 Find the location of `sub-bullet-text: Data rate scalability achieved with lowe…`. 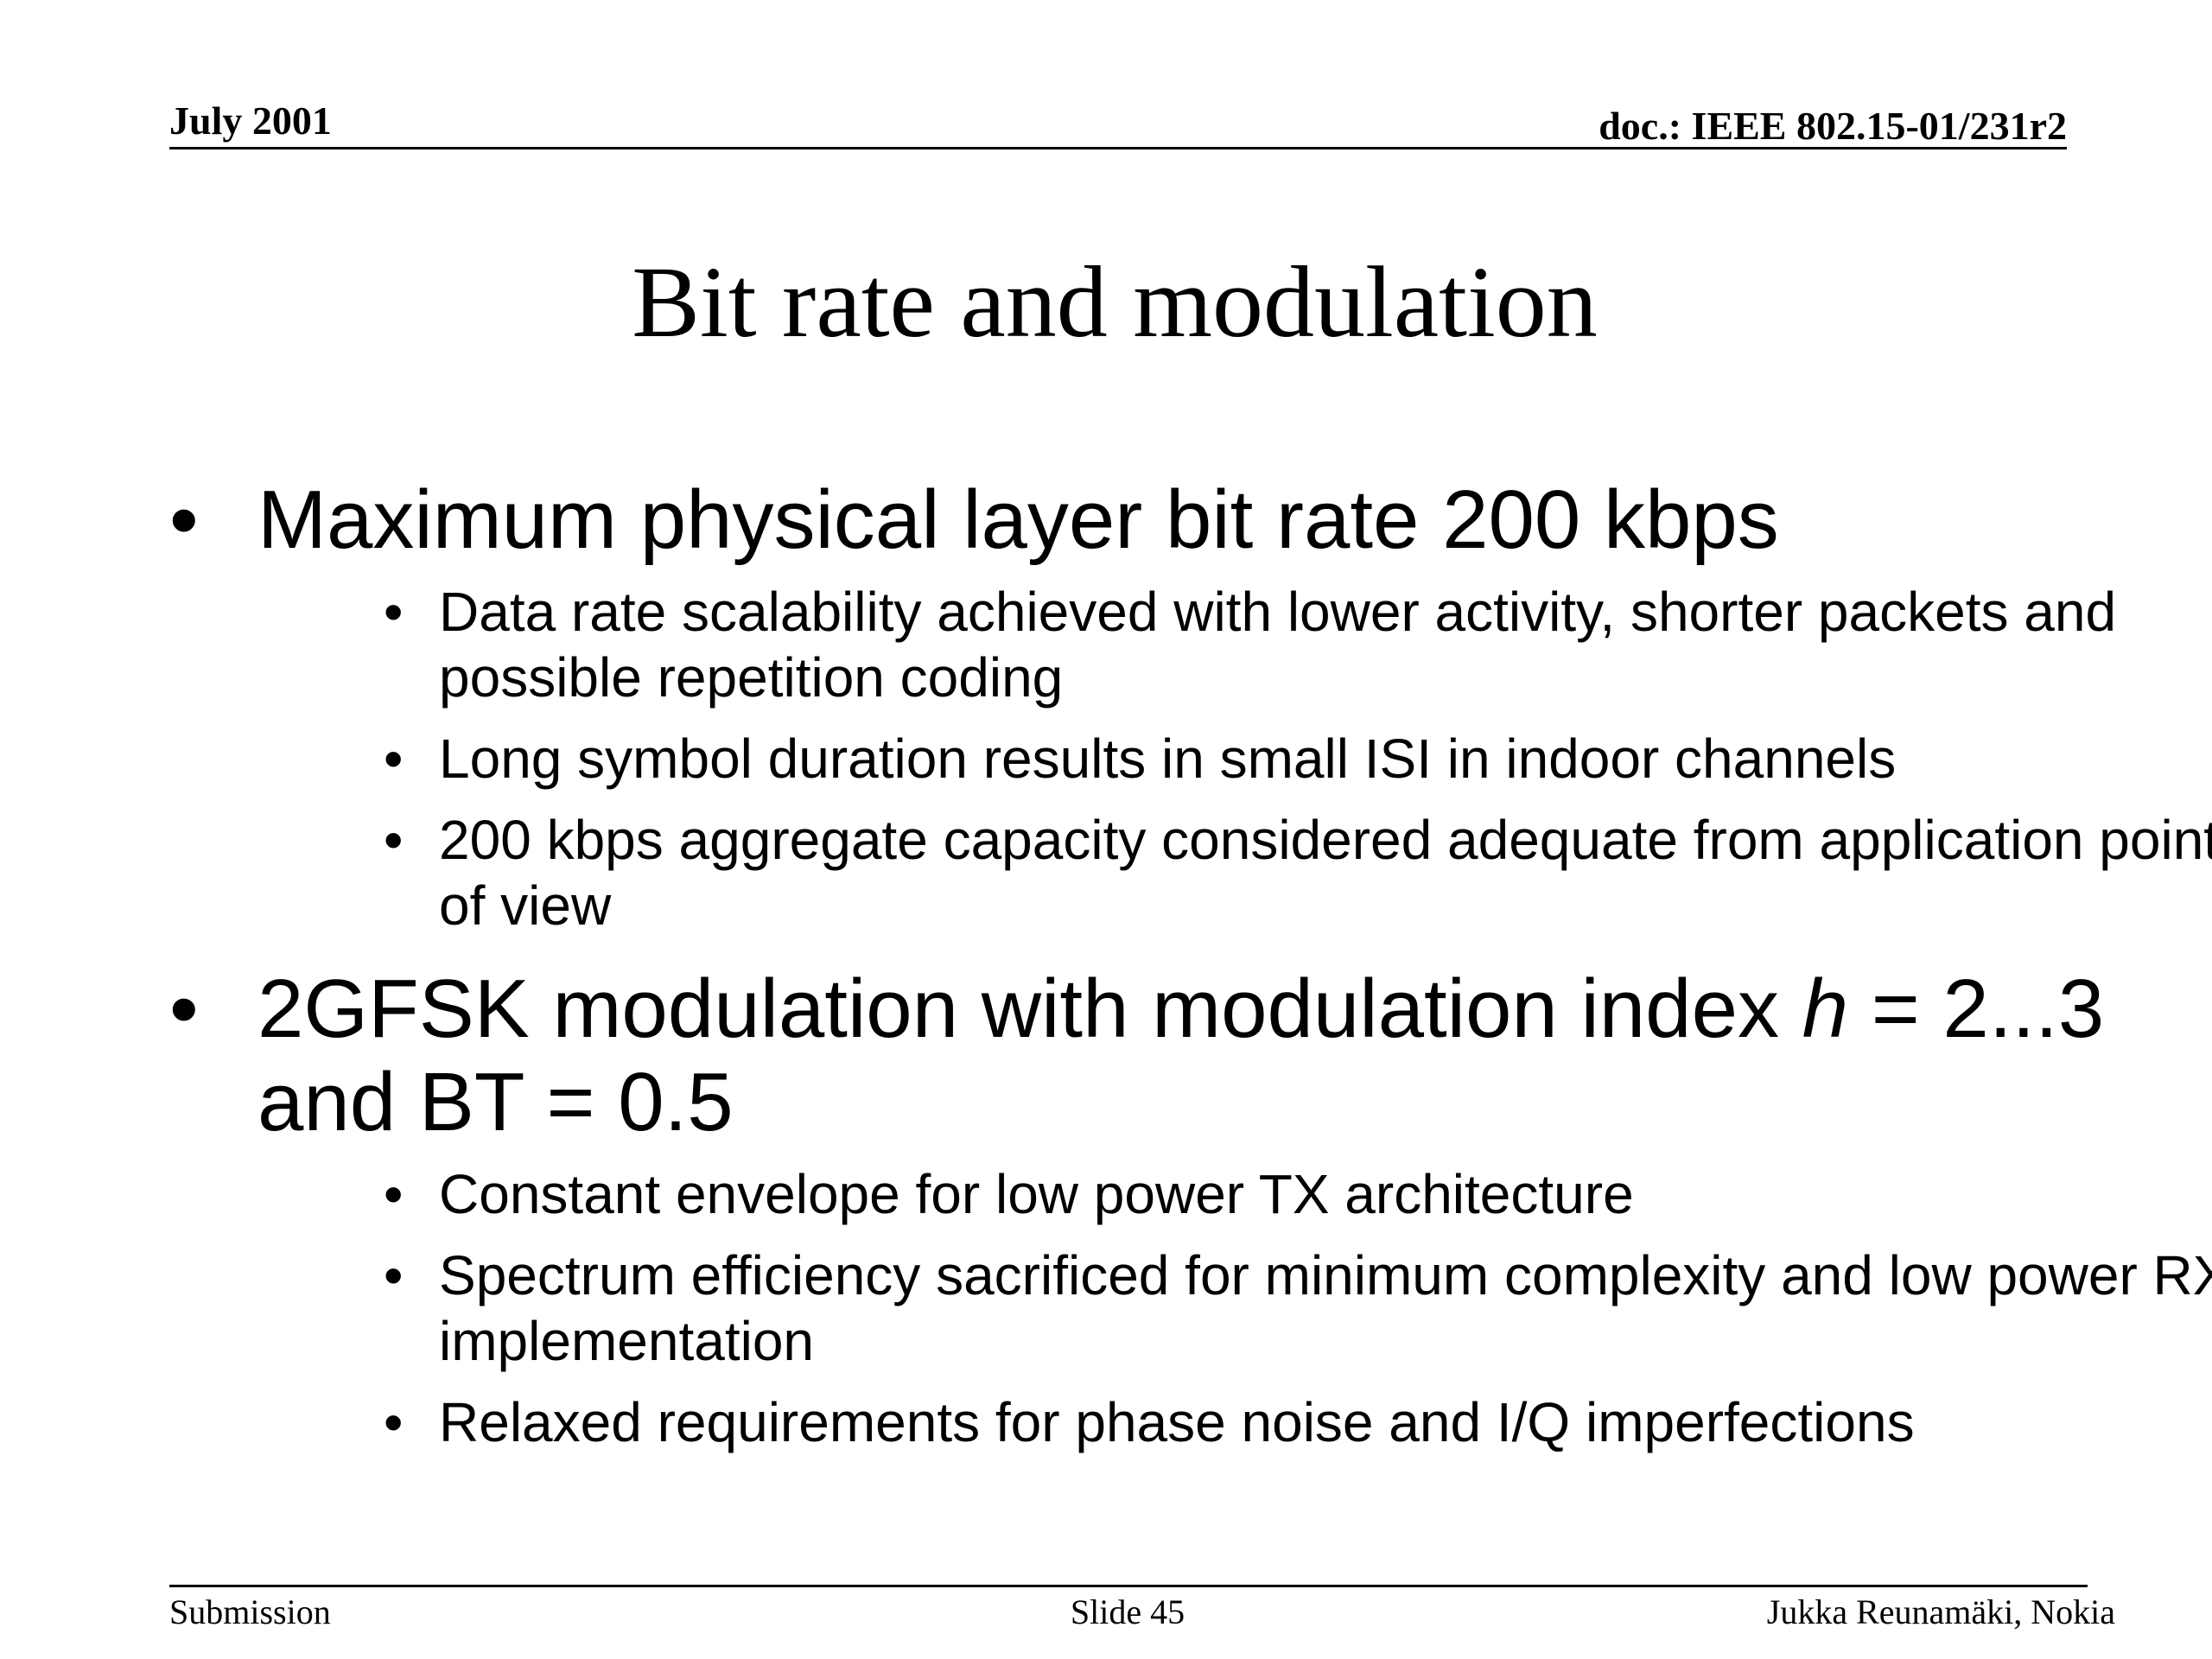

sub-bullet-text: Data rate scalability achieved with lowe… is located at coordinates (1278, 645).